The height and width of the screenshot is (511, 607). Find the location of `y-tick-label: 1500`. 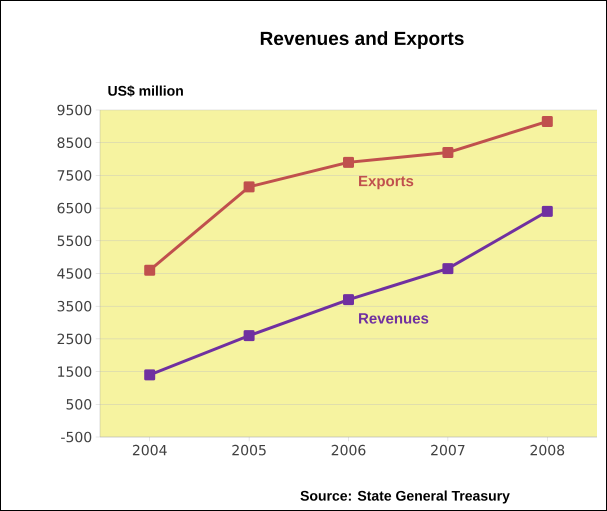

y-tick-label: 1500 is located at coordinates (75, 371).